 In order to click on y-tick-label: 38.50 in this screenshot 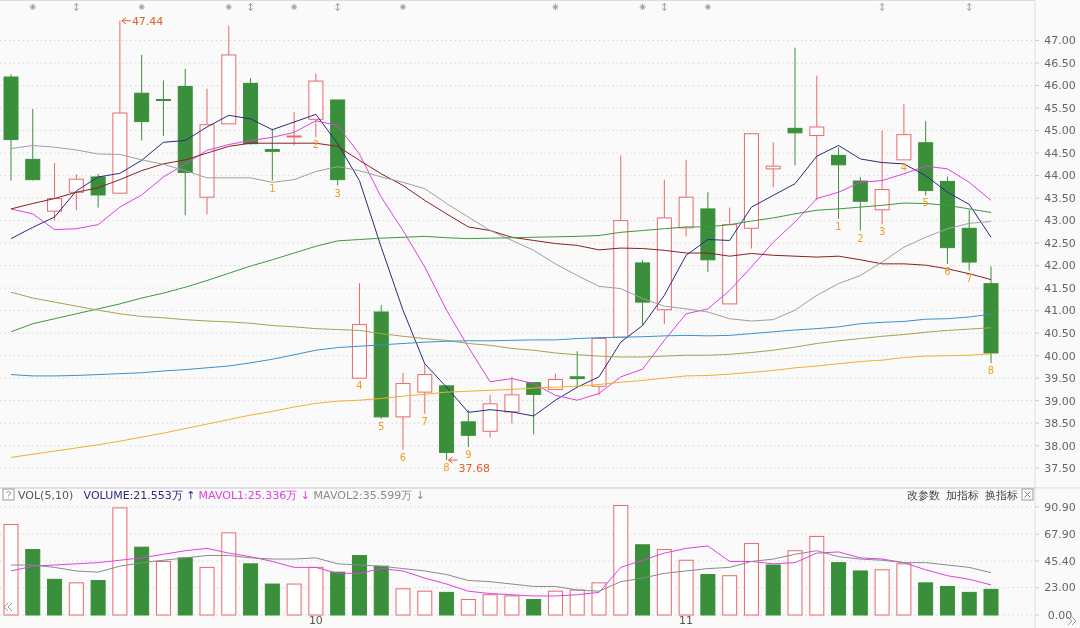, I will do `click(1060, 424)`.